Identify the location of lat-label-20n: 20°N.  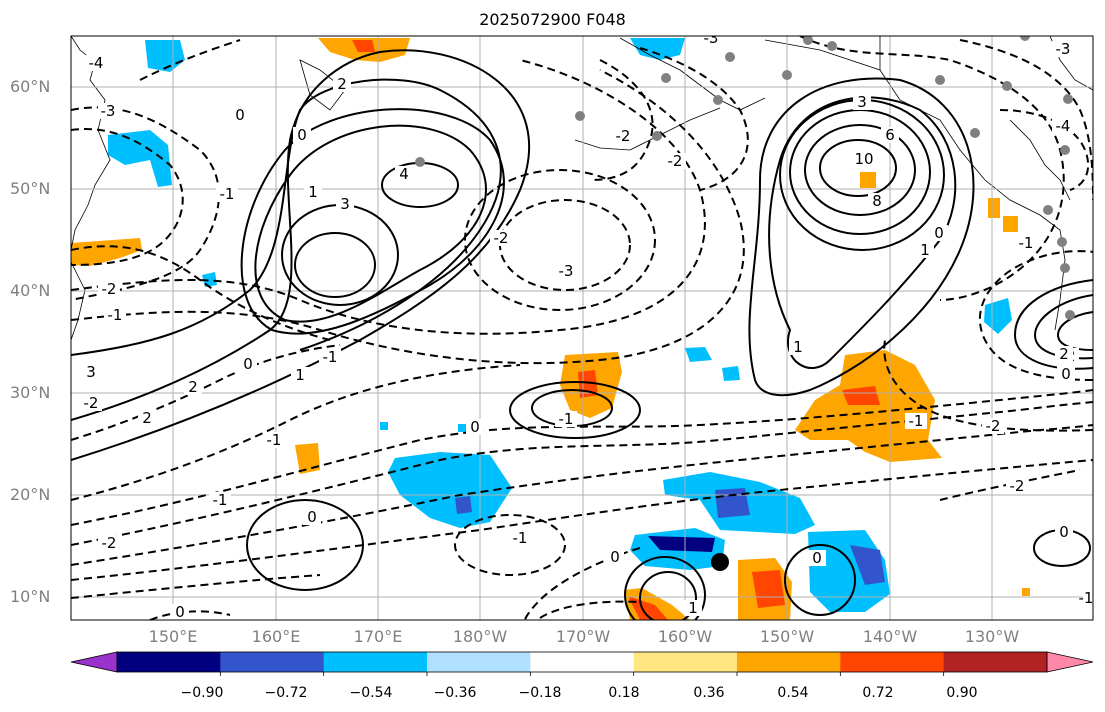
(30, 494).